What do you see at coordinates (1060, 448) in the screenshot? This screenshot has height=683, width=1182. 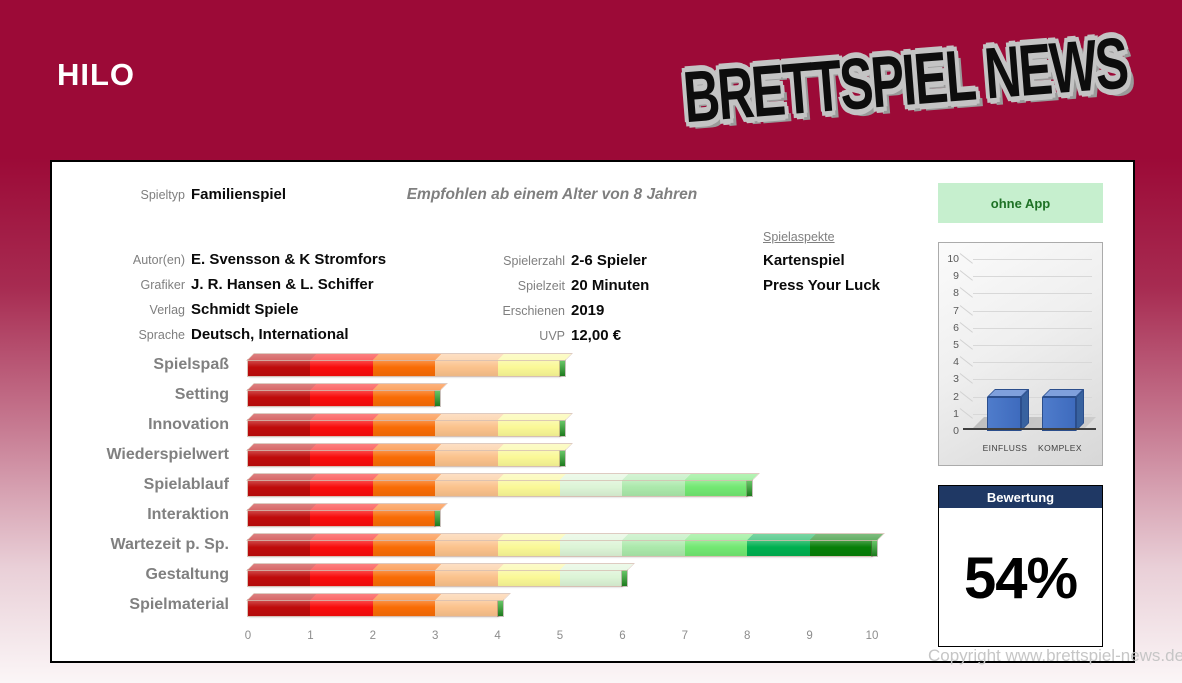 I see `column-category-label: KOMPLEX` at bounding box center [1060, 448].